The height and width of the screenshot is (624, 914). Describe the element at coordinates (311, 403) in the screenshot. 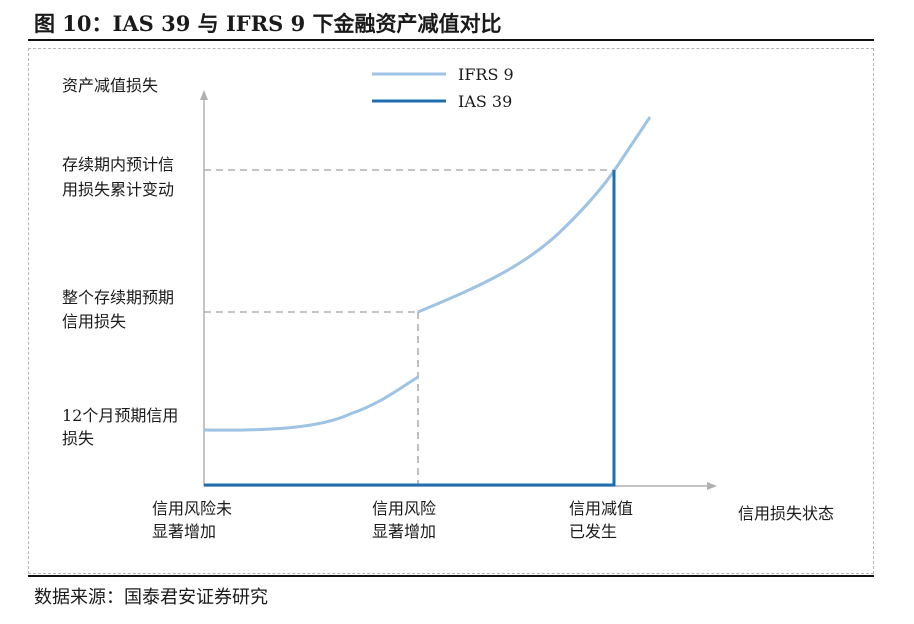

I see `series-ifrs9-segment-stage1` at that location.